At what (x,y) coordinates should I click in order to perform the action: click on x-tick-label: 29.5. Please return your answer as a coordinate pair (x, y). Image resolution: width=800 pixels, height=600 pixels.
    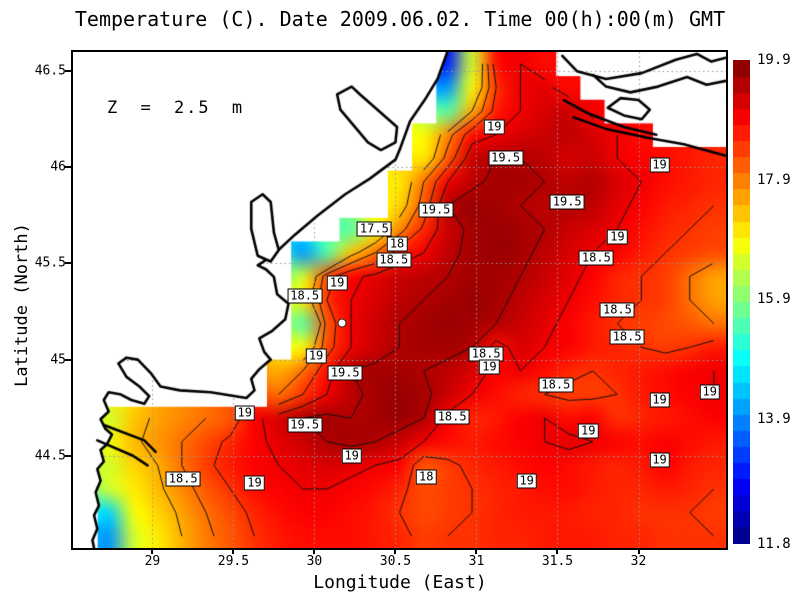
    Looking at the image, I should click on (233, 561).